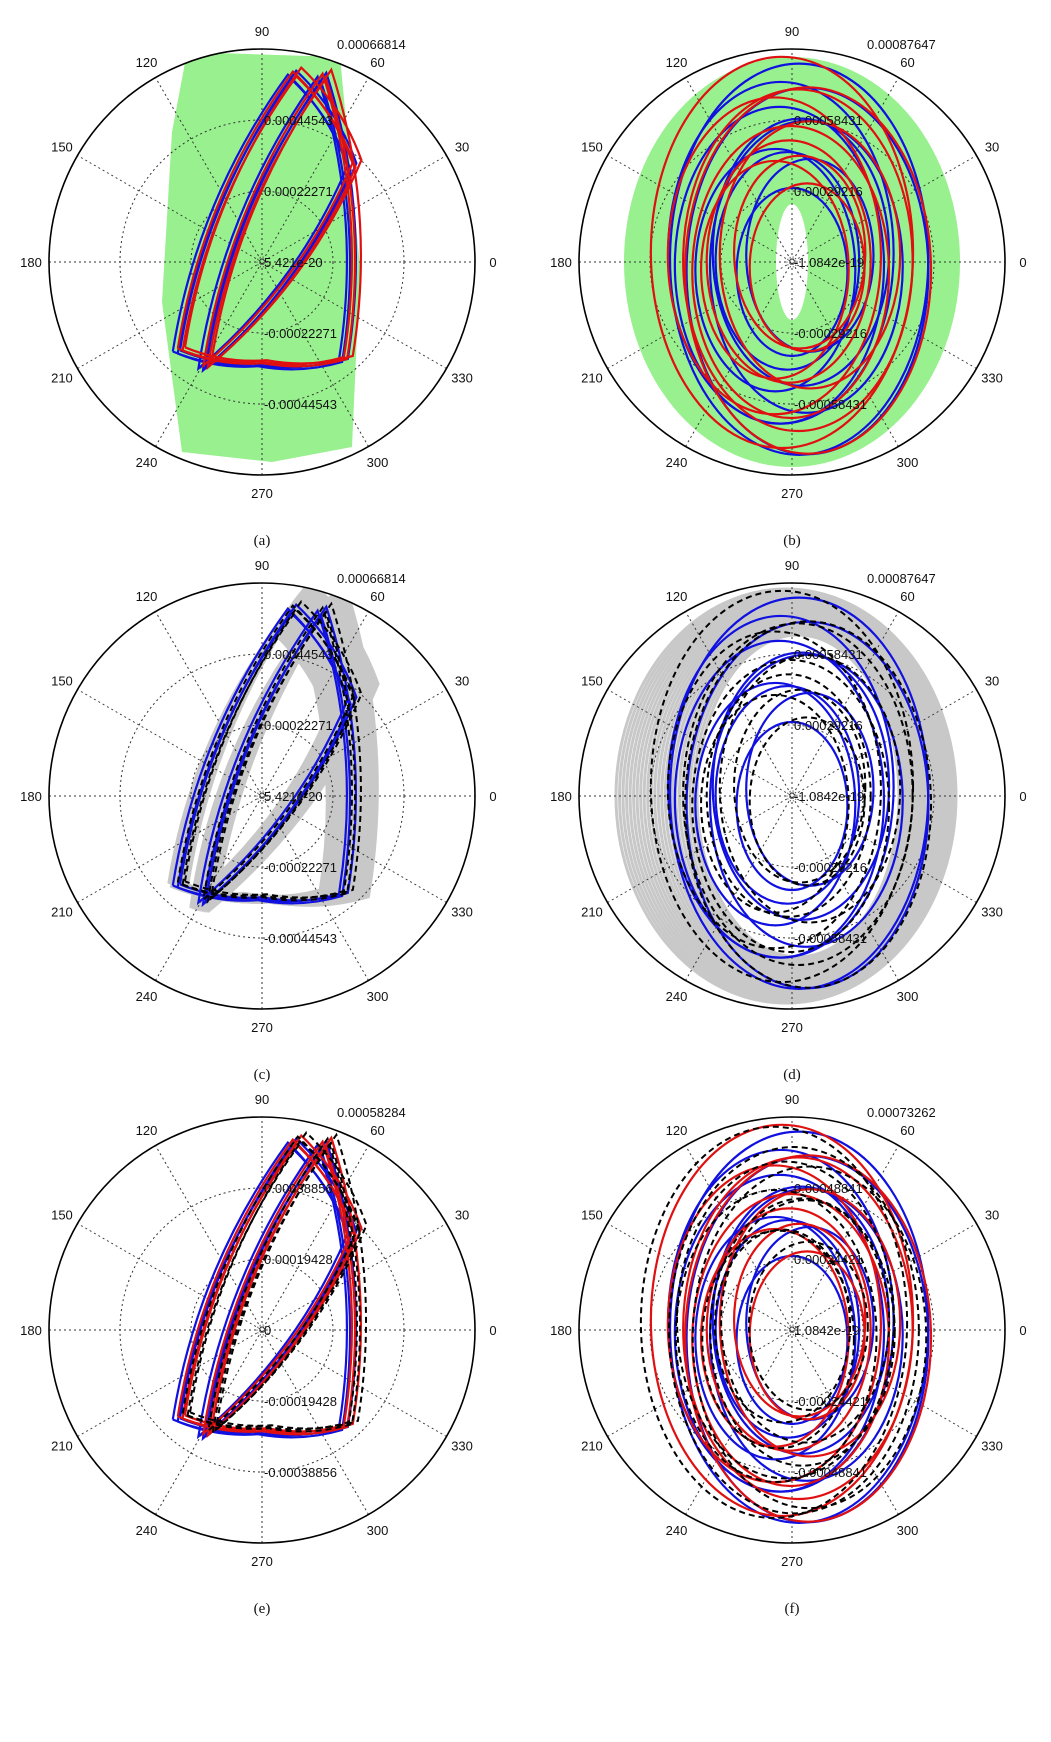 The width and height of the screenshot is (1051, 1742). I want to click on panel-caption: (d), so click(792, 1075).